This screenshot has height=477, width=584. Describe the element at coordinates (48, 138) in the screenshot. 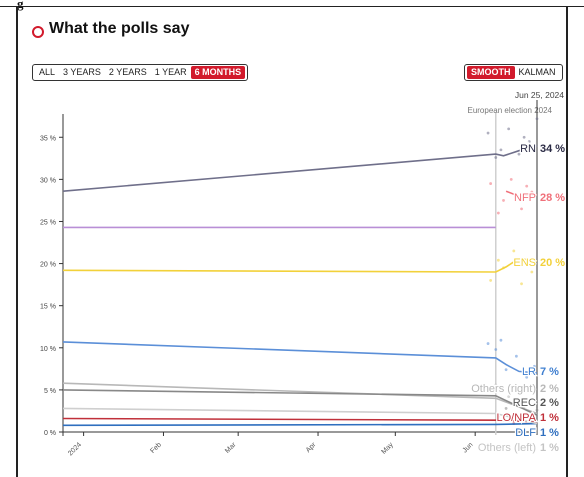

I see `y-tick-label: 35 %` at that location.